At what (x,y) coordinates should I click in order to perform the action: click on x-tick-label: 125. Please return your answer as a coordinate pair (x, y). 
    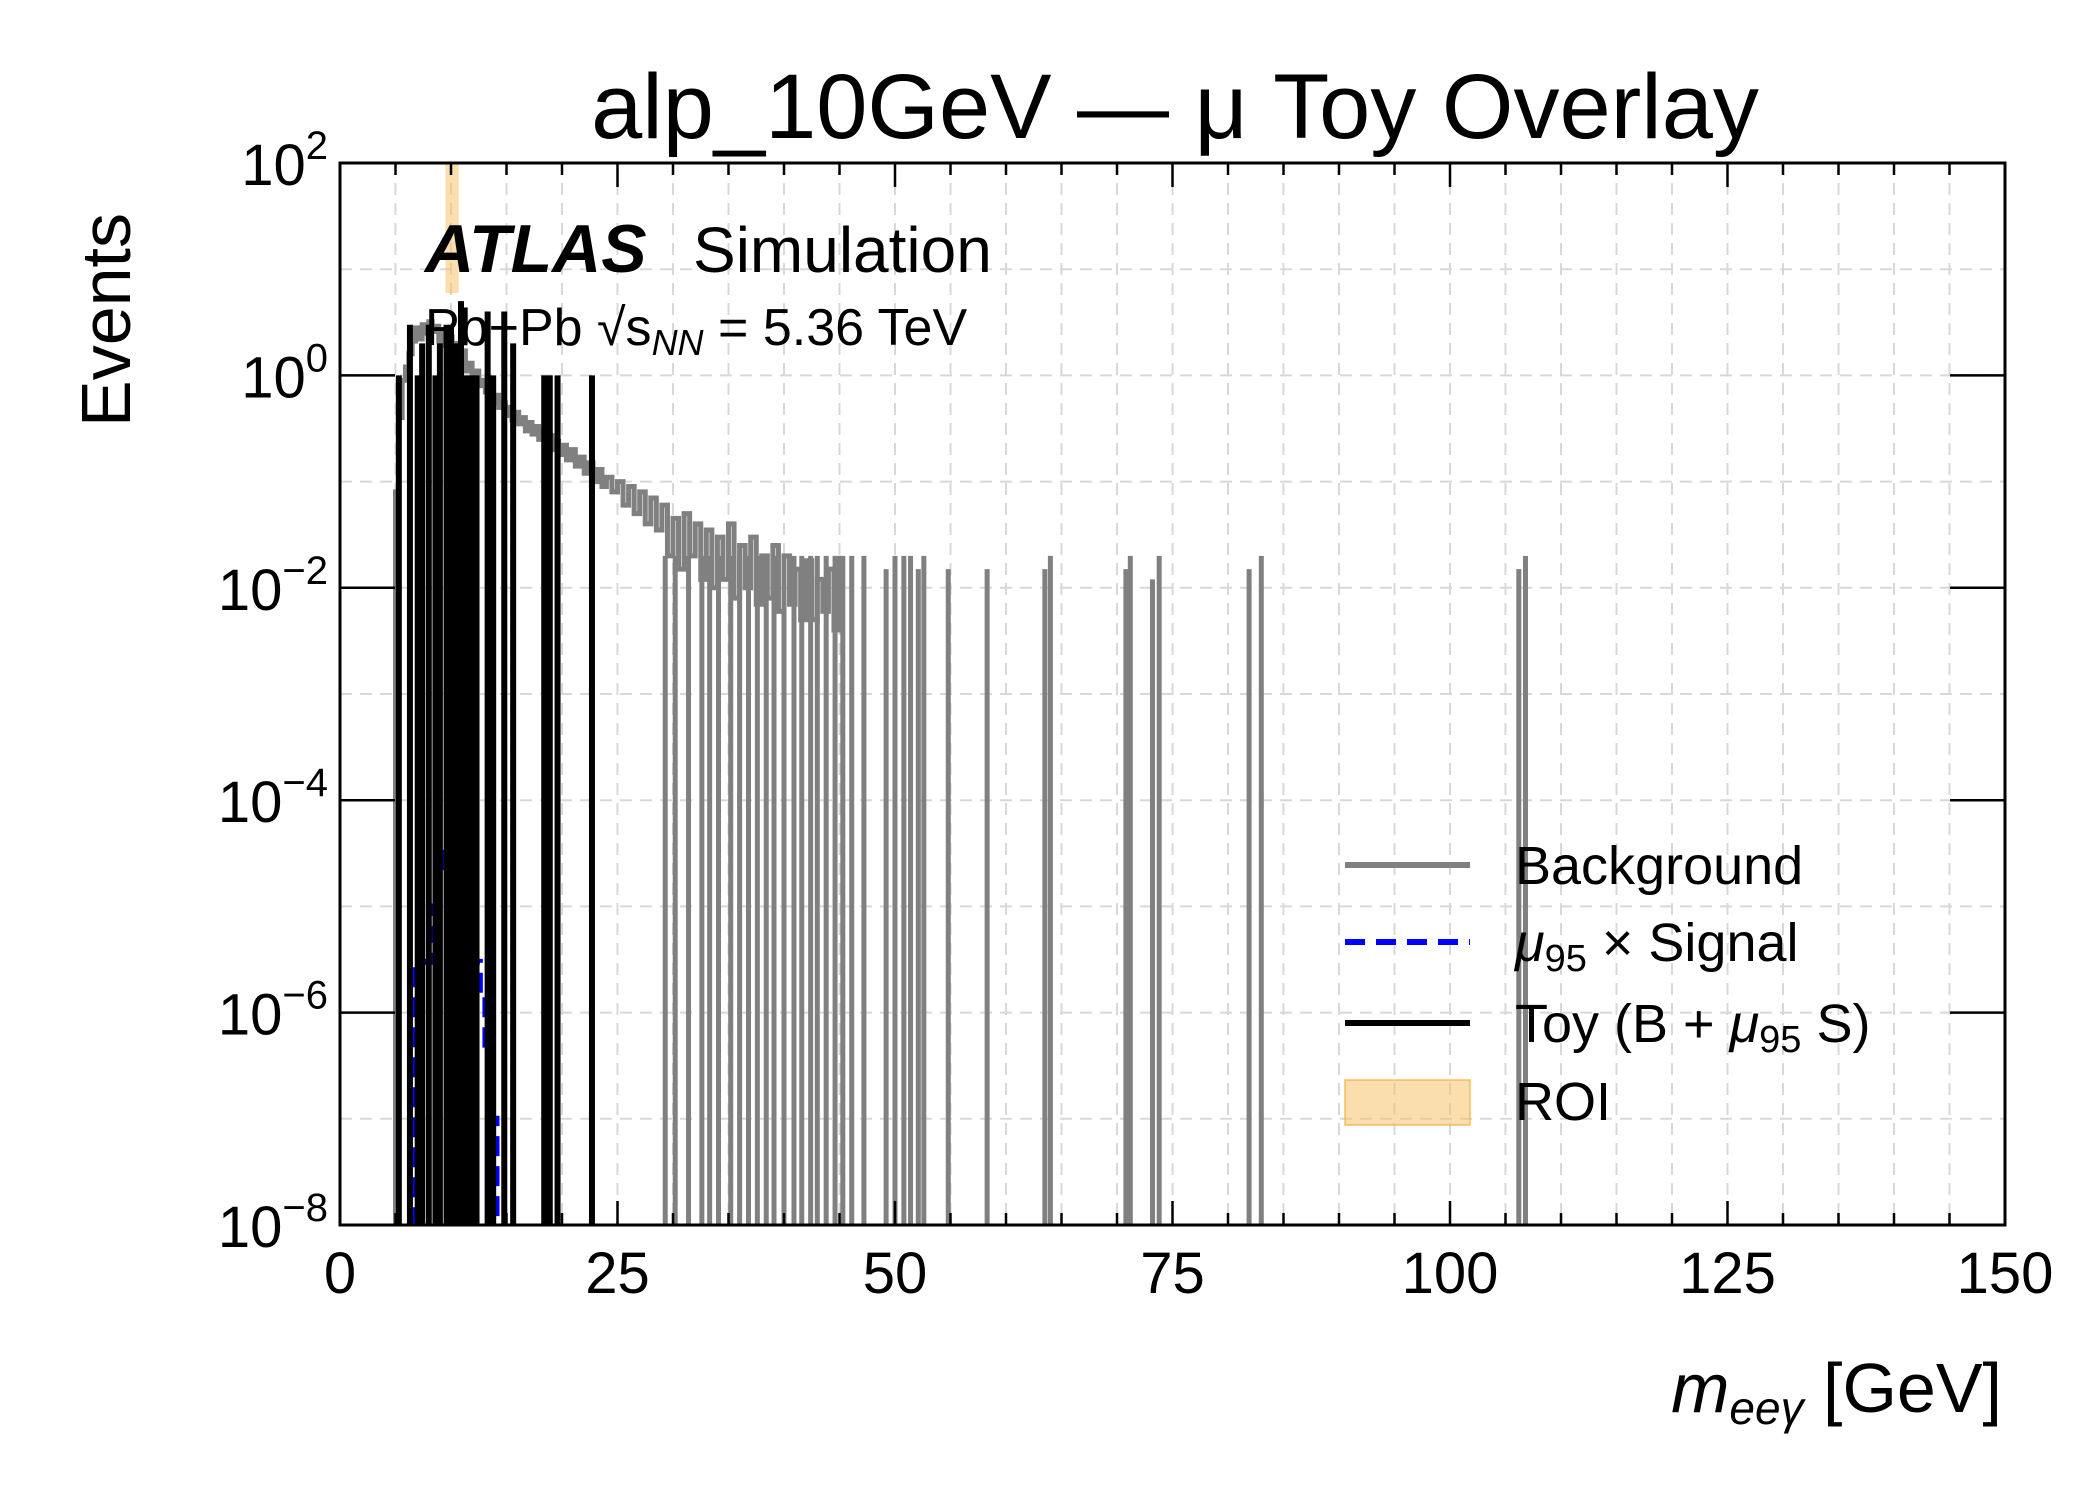
    Looking at the image, I should click on (1727, 1273).